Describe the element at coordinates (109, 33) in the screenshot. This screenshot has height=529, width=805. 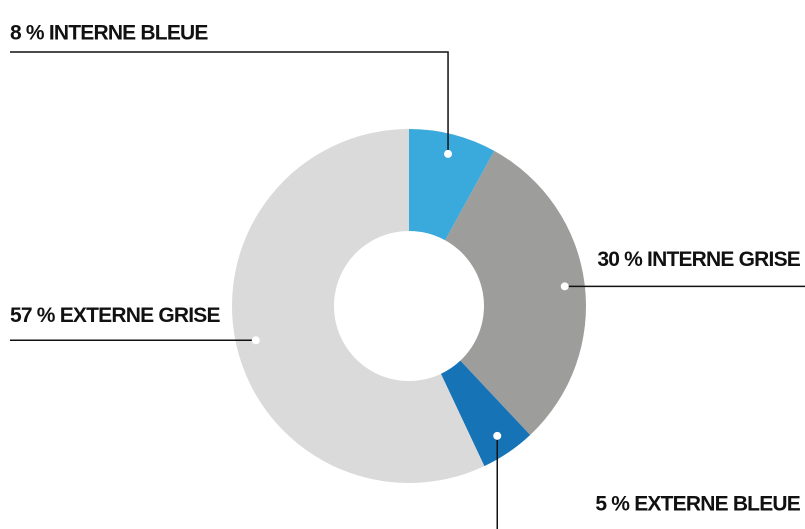
I see `slice-label: 8 % INTERNE BLEUE` at that location.